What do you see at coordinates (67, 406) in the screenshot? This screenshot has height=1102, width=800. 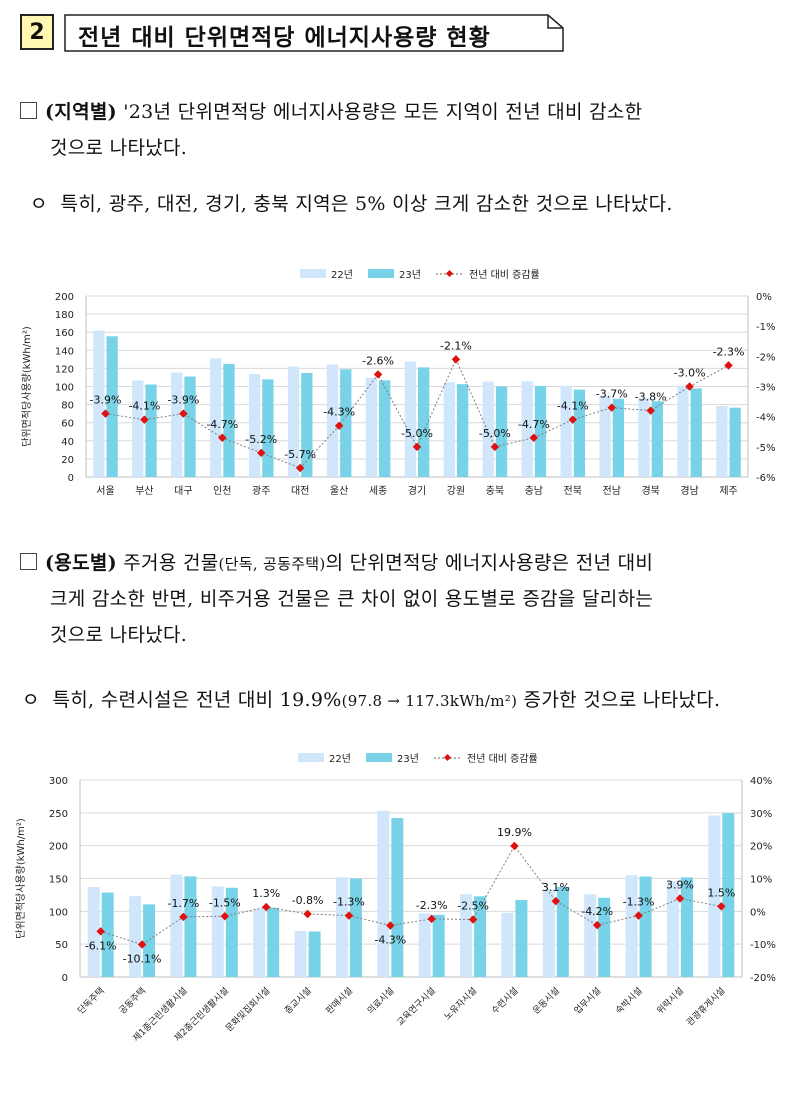 I see `y-tick-label: 80` at bounding box center [67, 406].